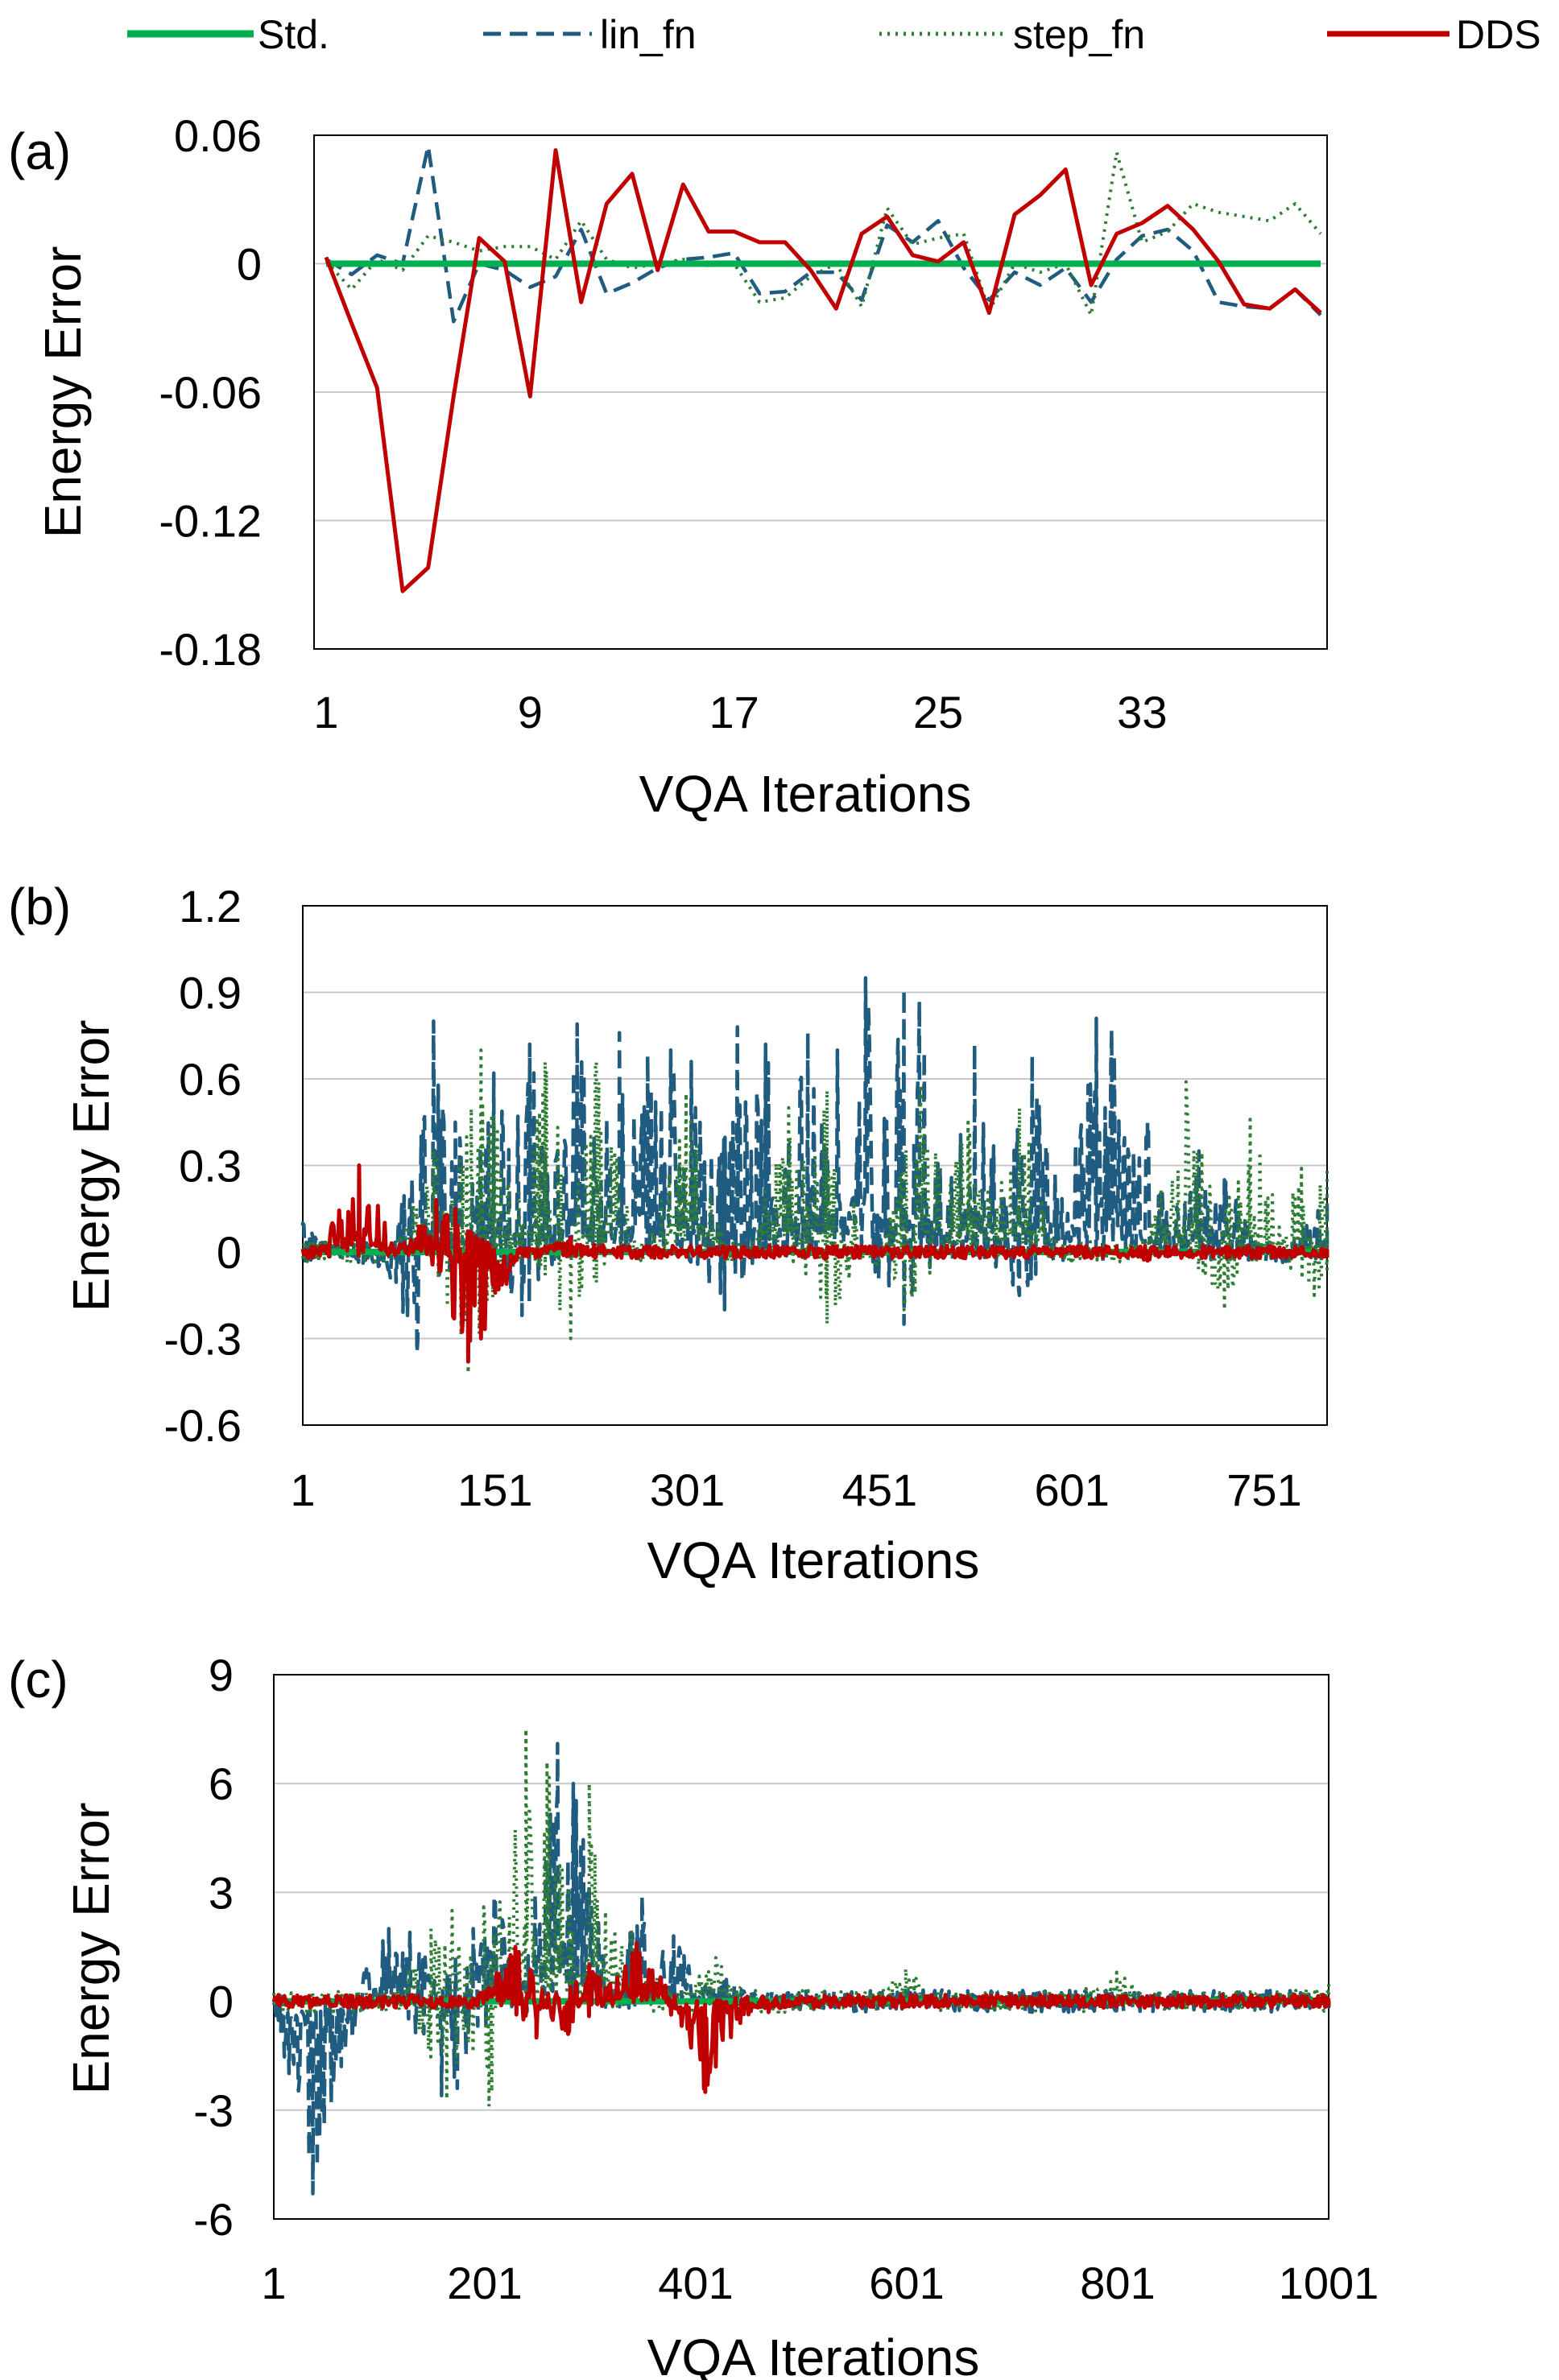  Describe the element at coordinates (221, 1784) in the screenshot. I see `y-tick-label: 6` at that location.